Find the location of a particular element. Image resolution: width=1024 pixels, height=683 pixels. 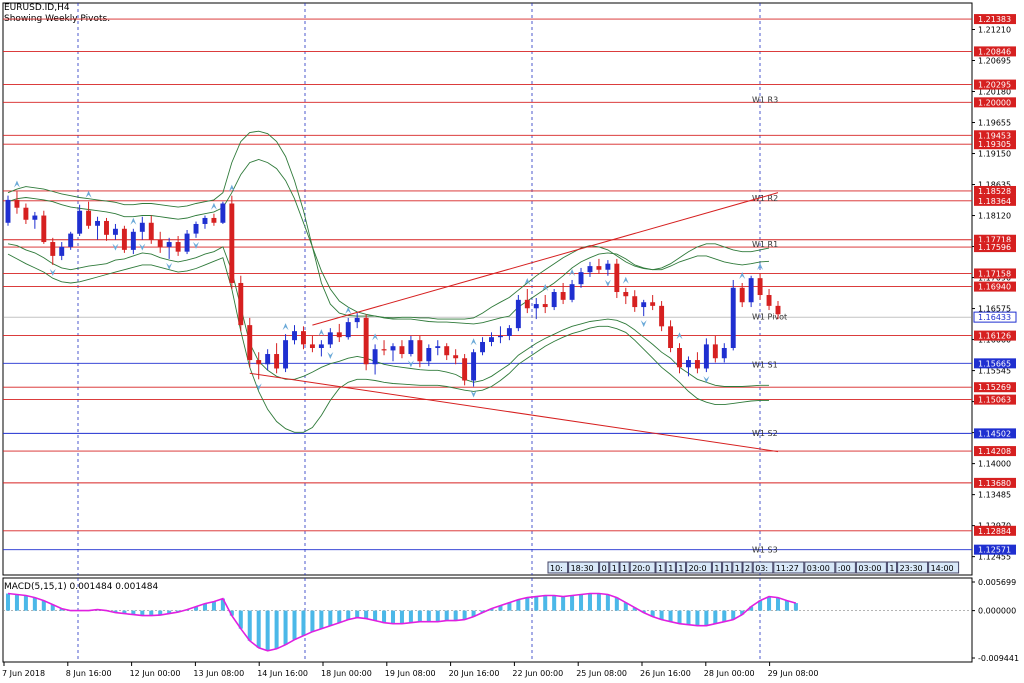

time-tag: 0 is located at coordinates (604, 568).